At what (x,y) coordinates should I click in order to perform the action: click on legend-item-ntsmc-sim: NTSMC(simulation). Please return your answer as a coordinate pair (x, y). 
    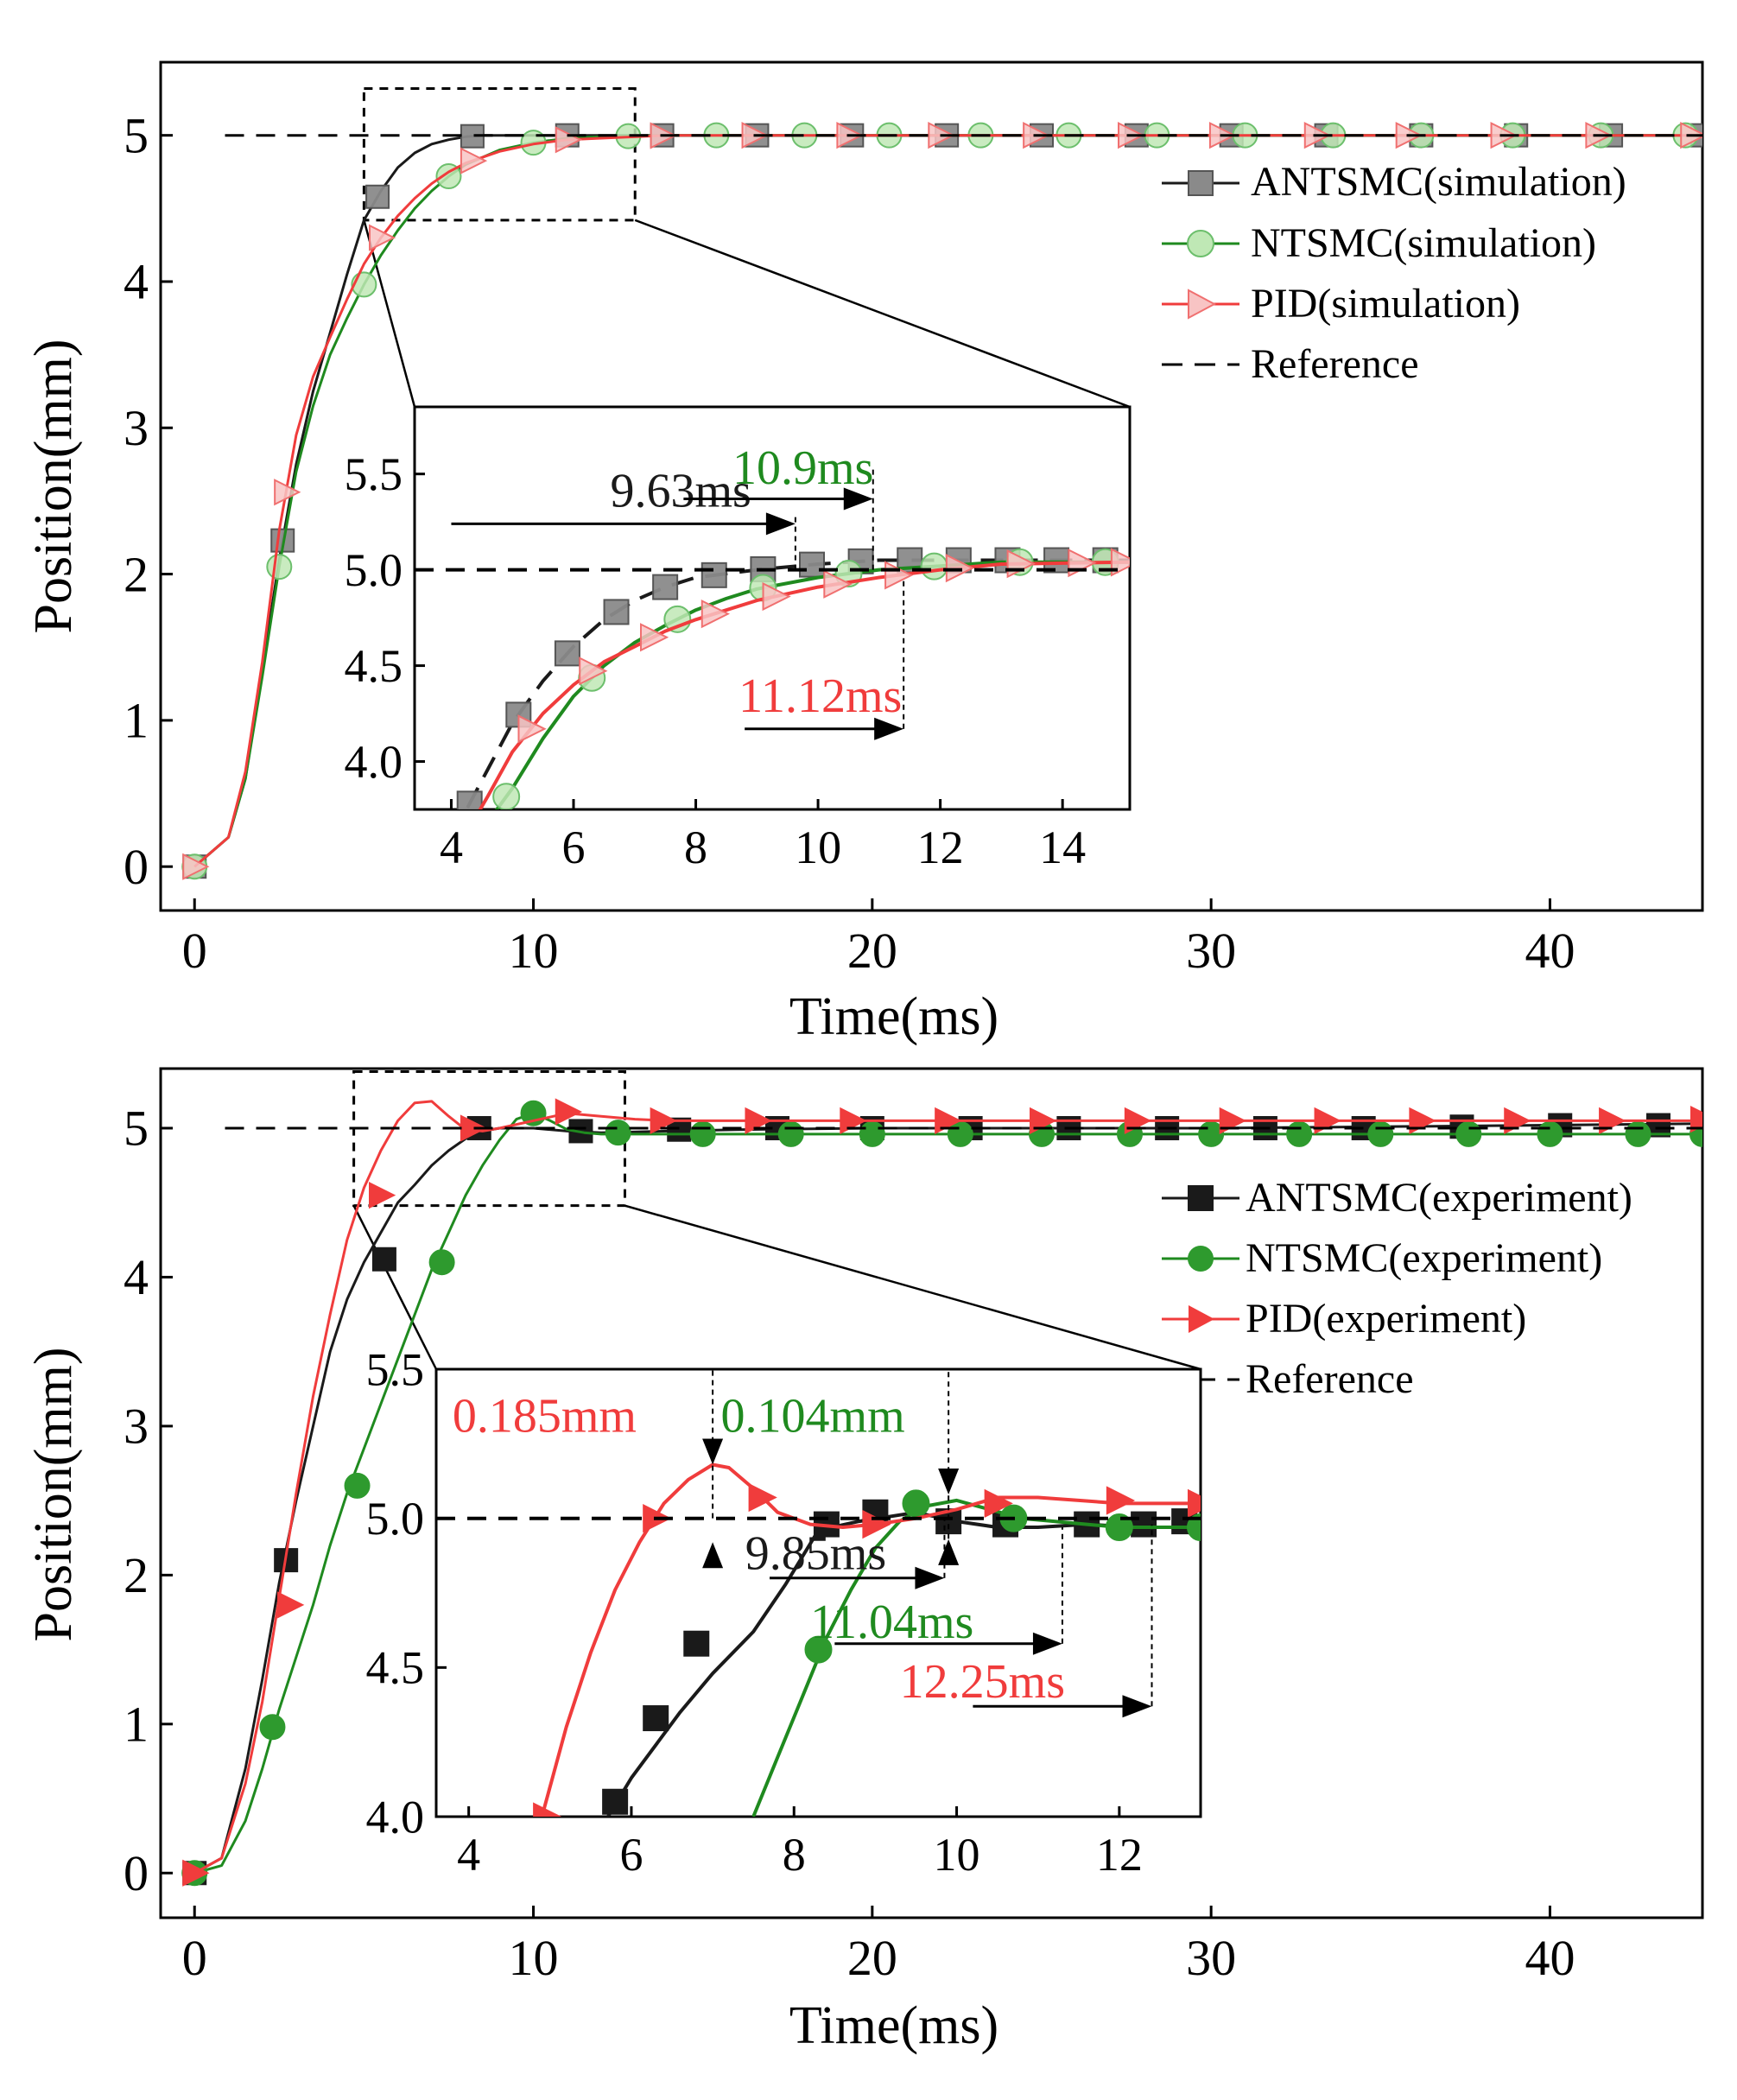
    Looking at the image, I should click on (1379, 243).